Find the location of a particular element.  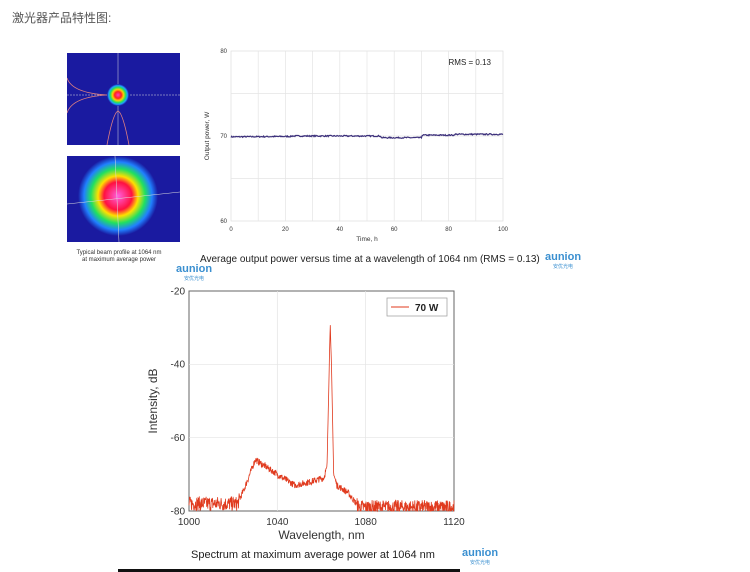

x-tick-label: 1040 is located at coordinates (277, 522).